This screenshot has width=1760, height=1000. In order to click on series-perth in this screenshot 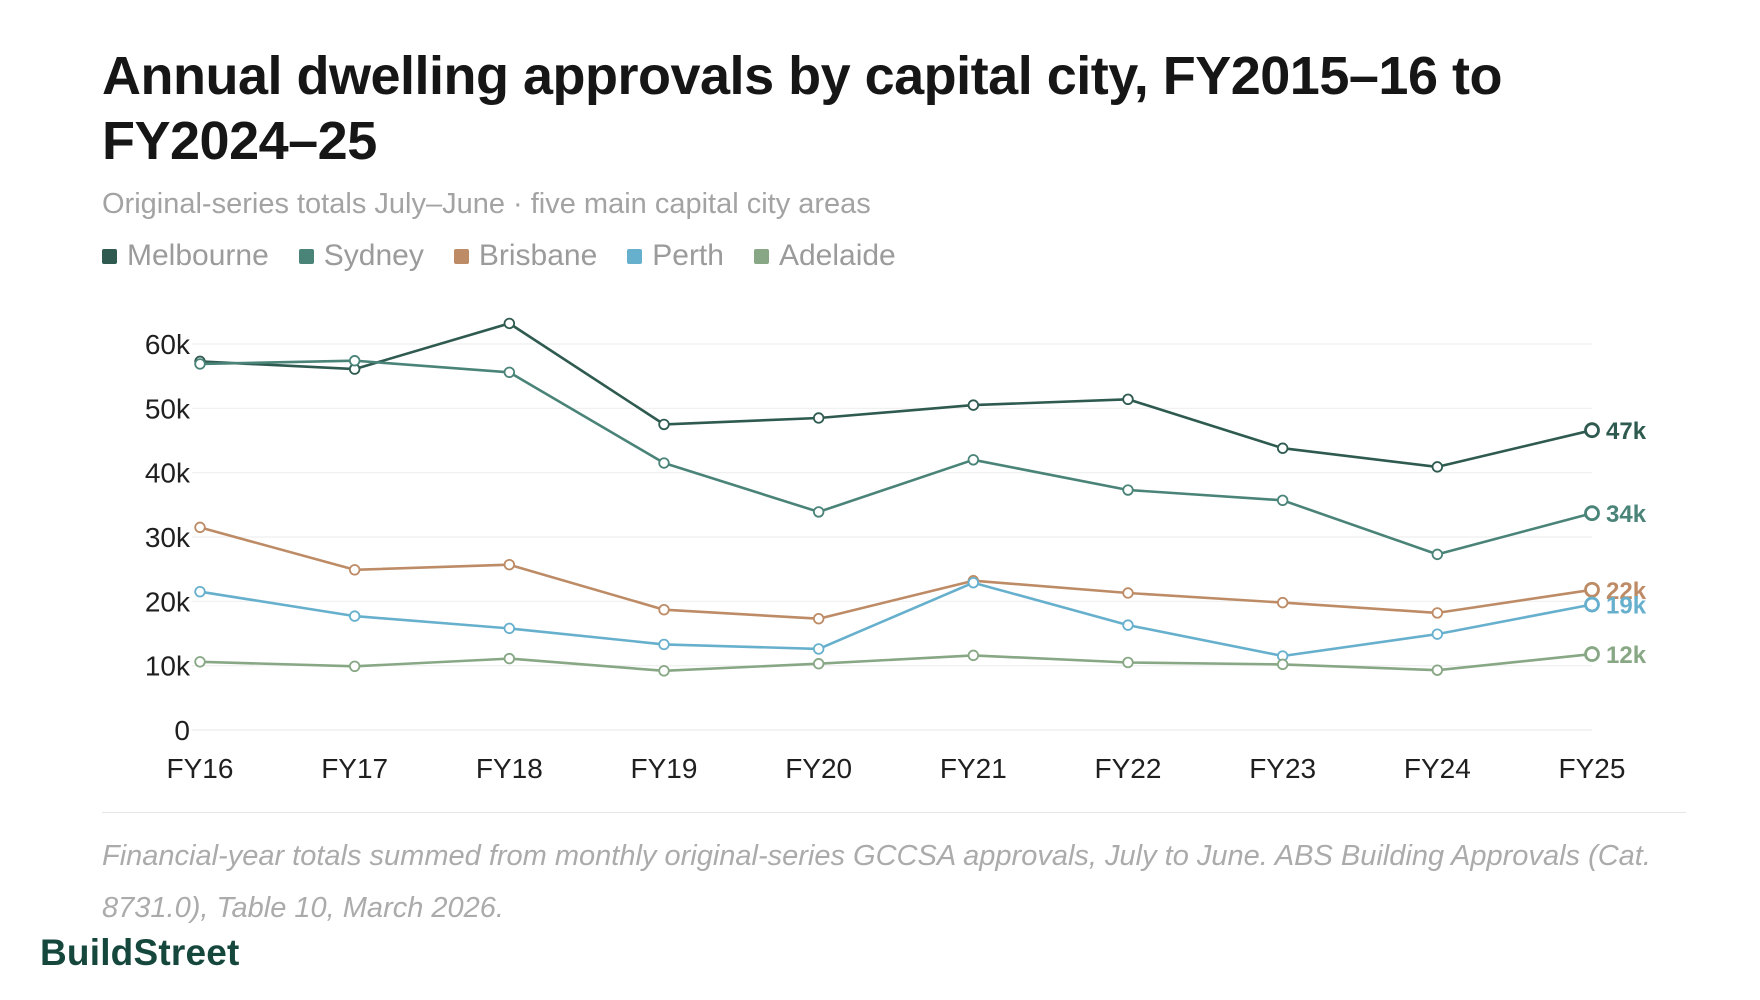, I will do `click(897, 619)`.